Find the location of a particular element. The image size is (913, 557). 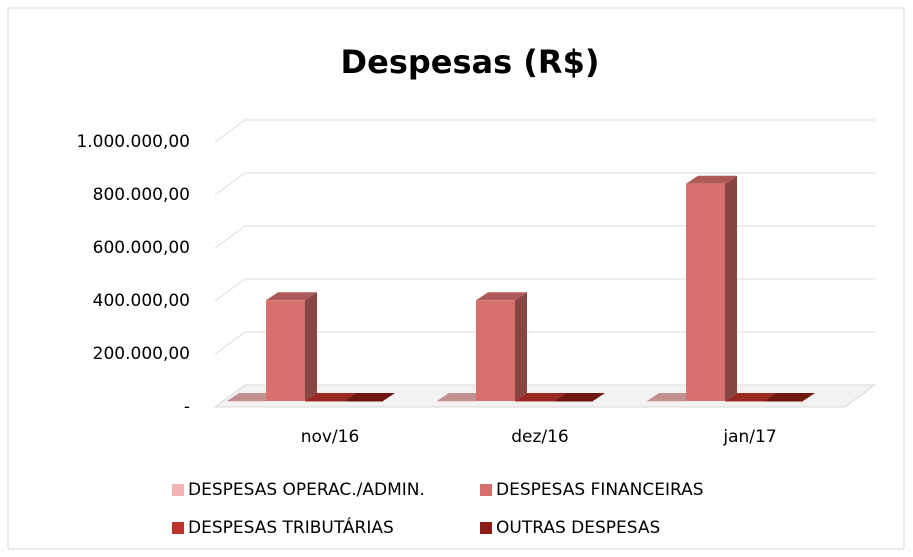

y-tick-label: - is located at coordinates (187, 407).